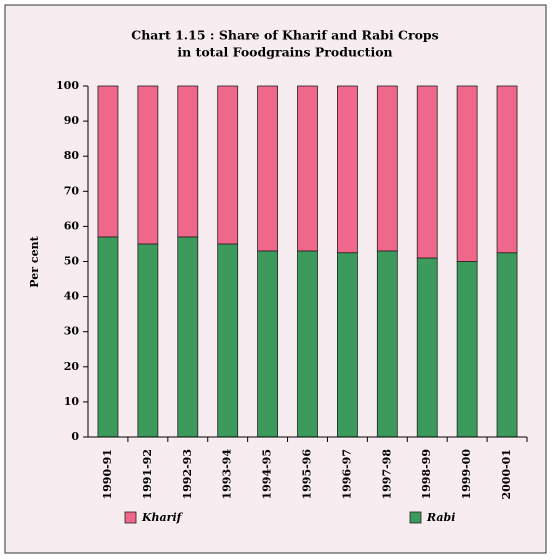 The image size is (552, 559). What do you see at coordinates (34, 261) in the screenshot?
I see `y-axis-label: Per cent` at bounding box center [34, 261].